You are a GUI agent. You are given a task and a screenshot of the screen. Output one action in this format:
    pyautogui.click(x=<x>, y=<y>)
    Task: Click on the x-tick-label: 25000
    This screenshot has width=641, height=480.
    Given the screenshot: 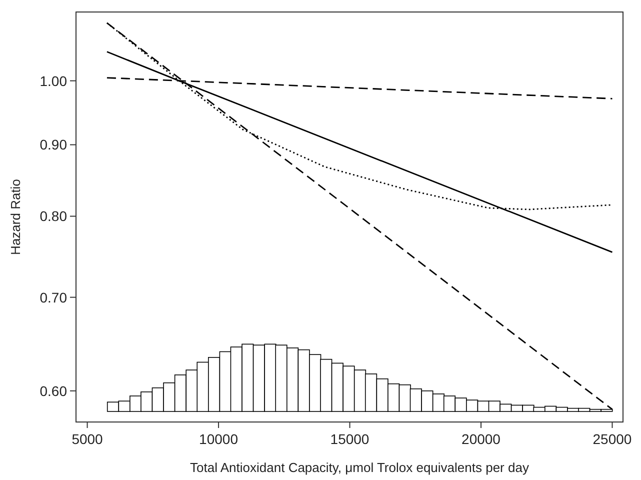 What is the action you would take?
    pyautogui.click(x=612, y=439)
    